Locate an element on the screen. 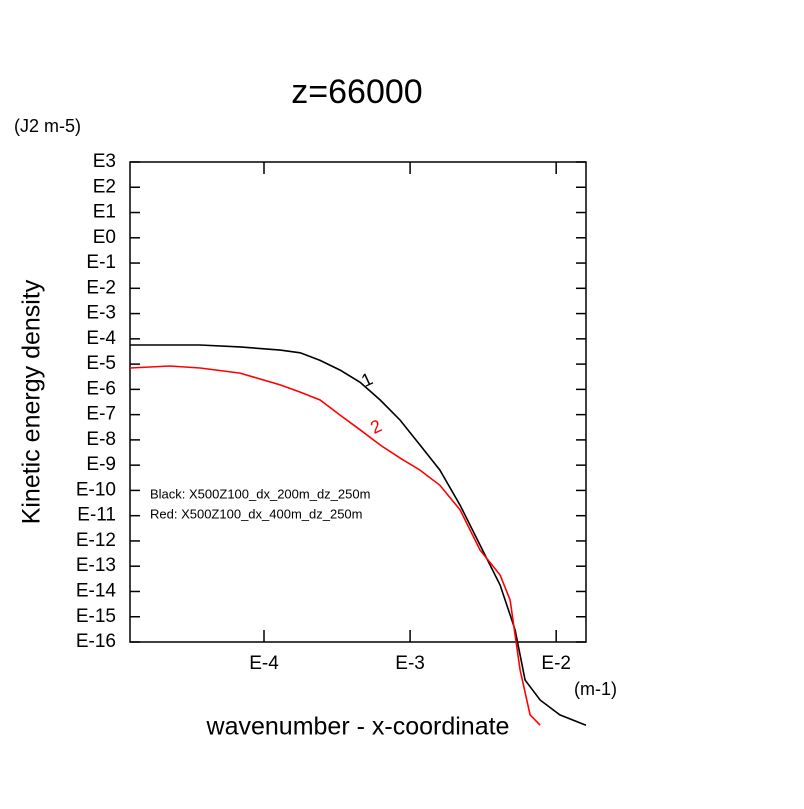 The height and width of the screenshot is (809, 804). annotation: Red: X500Z100_dx_400m_dz_250m is located at coordinates (256, 513).